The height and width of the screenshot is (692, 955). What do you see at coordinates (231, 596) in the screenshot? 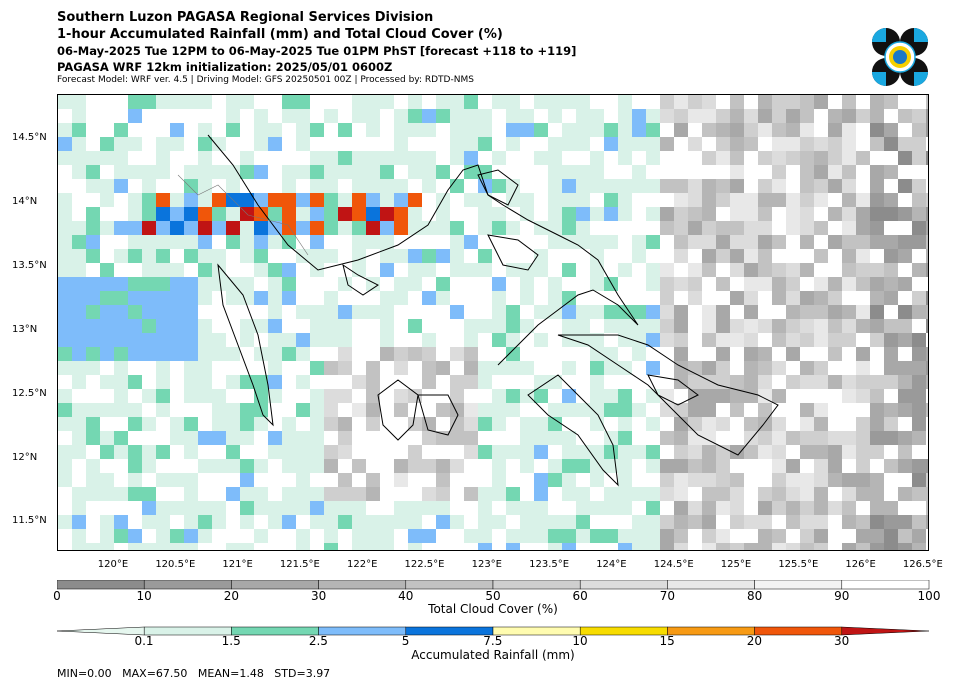
I see `cloud-colorbar-tick: 20` at bounding box center [231, 596].